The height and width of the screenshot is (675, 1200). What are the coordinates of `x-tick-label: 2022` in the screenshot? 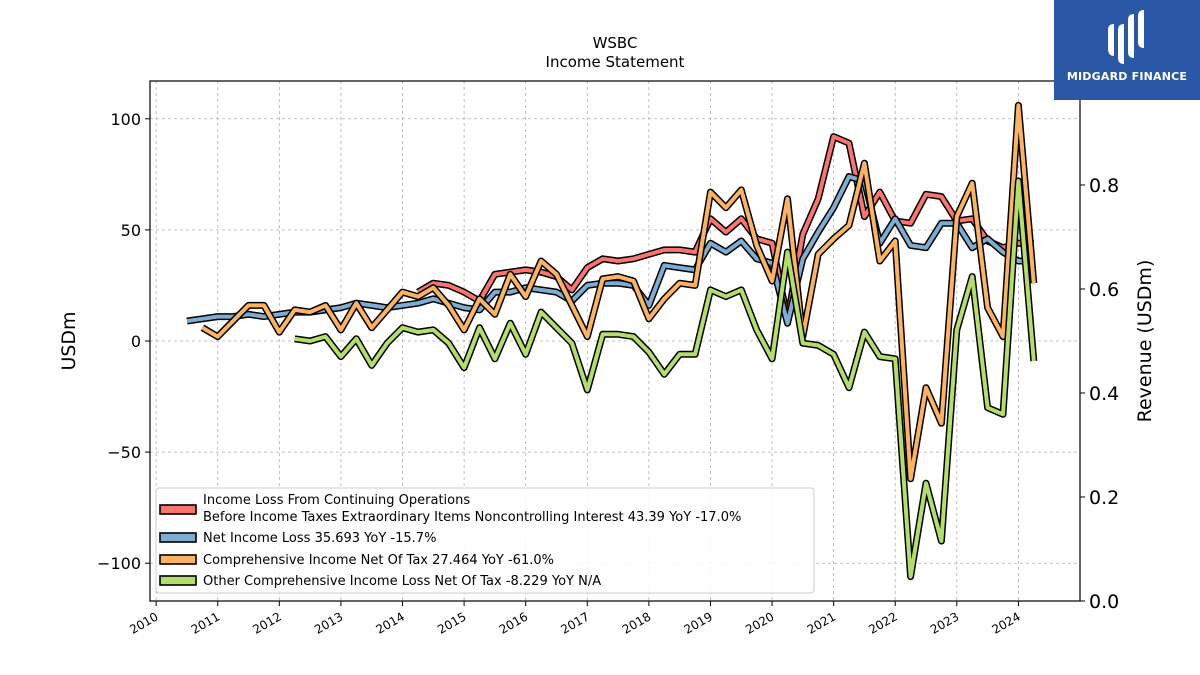 It's located at (882, 622).